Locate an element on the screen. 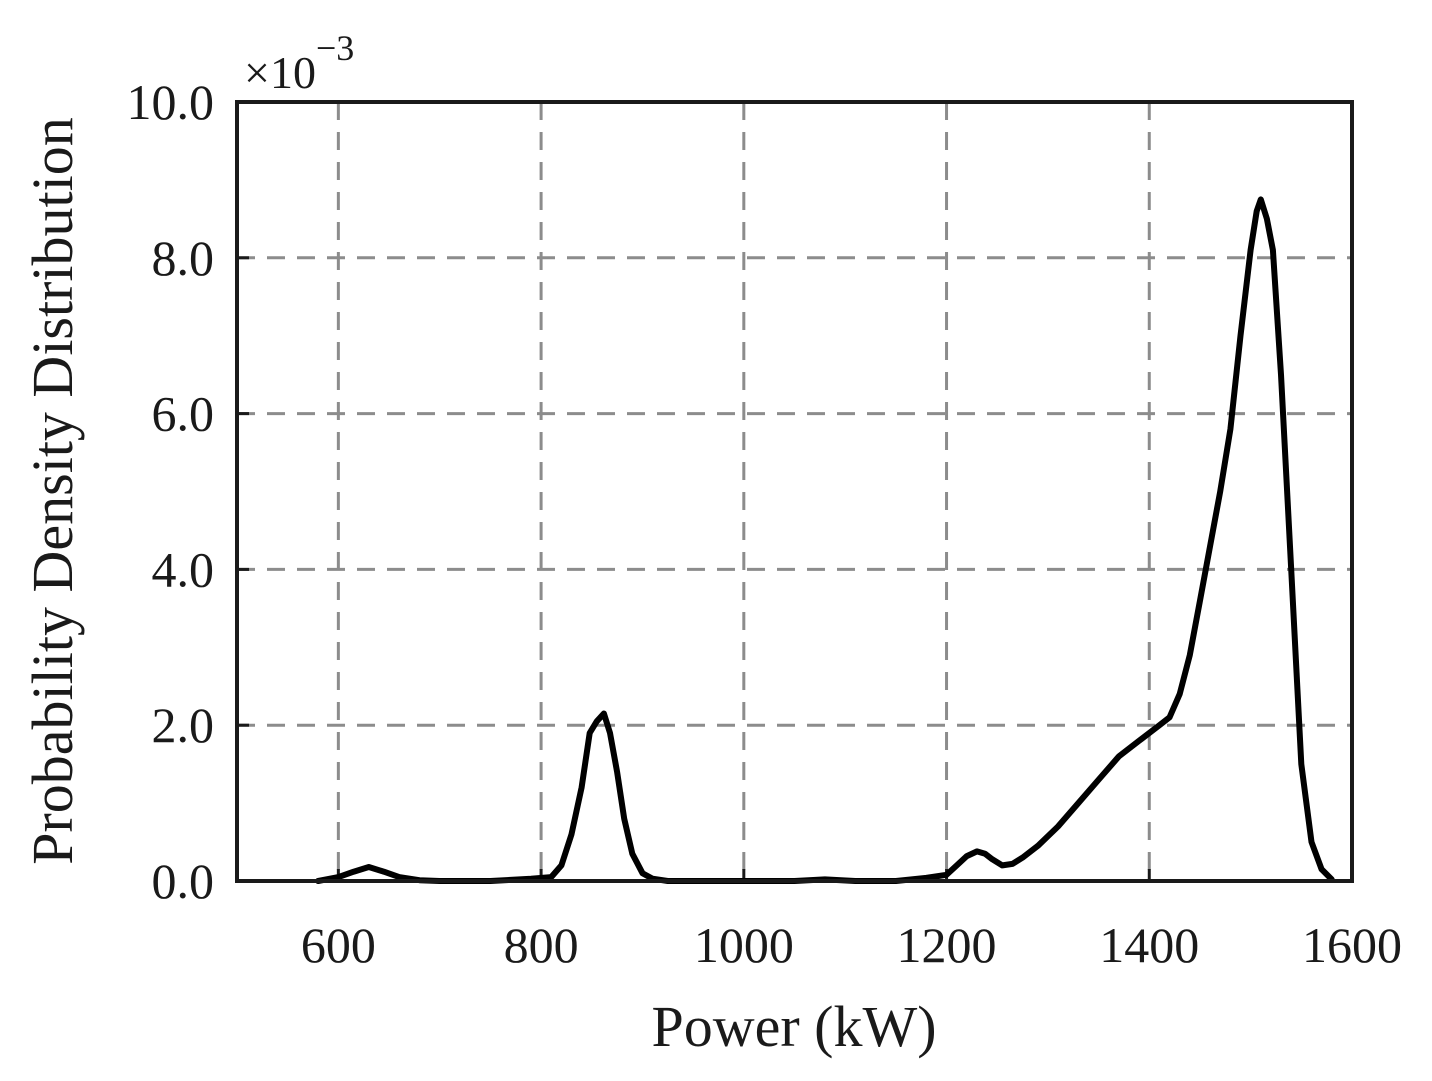 The height and width of the screenshot is (1081, 1432). y-tick-label: 0.0 is located at coordinates (183, 881).